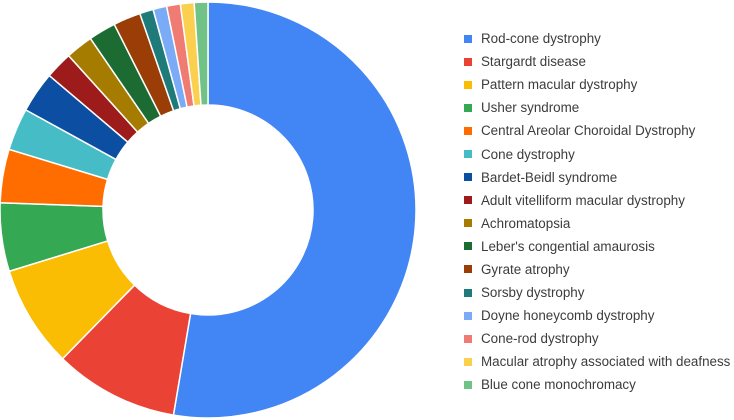  I want to click on legend-label: Central Areolar Choroidal Dystrophy, so click(588, 131).